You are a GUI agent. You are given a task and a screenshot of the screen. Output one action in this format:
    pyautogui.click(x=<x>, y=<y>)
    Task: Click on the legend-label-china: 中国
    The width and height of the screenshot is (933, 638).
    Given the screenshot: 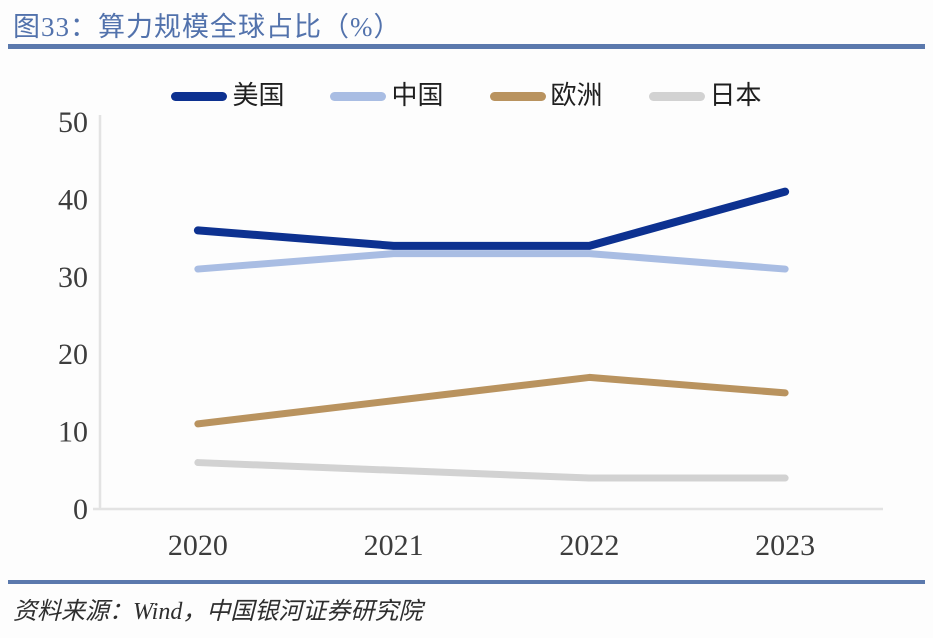 What is the action you would take?
    pyautogui.click(x=417, y=95)
    